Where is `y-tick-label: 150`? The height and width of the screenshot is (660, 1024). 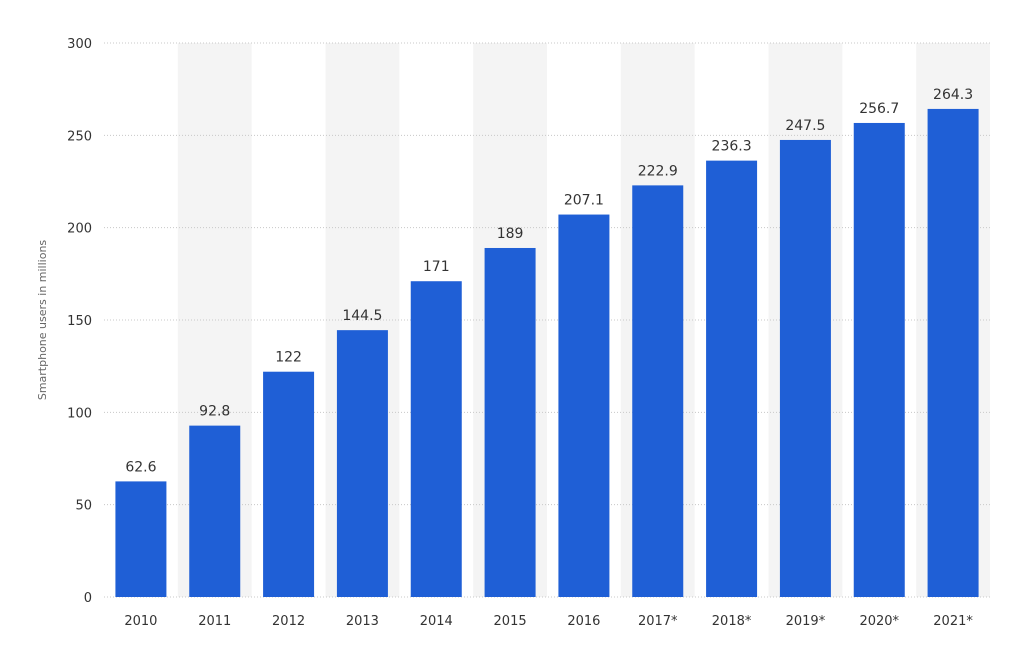 y-tick-label: 150 is located at coordinates (79, 321).